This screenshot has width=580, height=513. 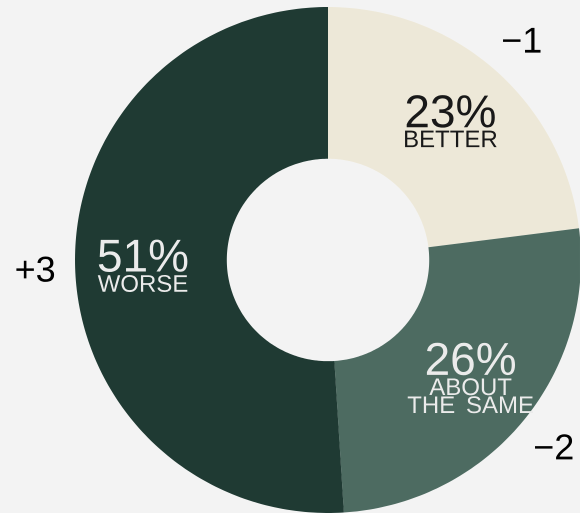 I want to click on text: −2, so click(x=553, y=447).